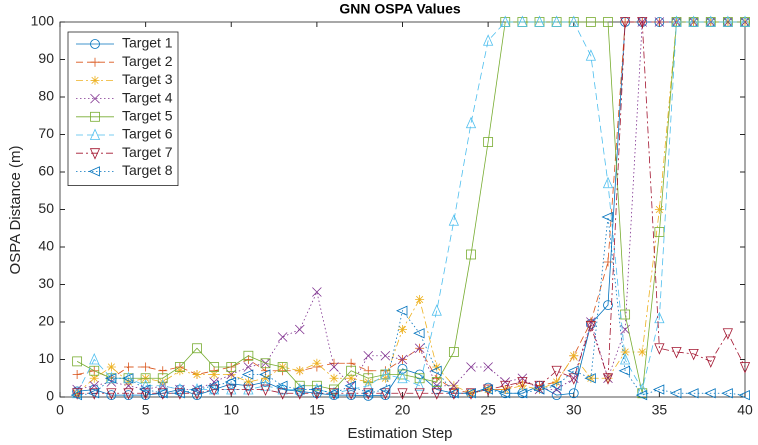  Describe the element at coordinates (399, 433) in the screenshot. I see `x-axis-label: Estimation Step` at that location.